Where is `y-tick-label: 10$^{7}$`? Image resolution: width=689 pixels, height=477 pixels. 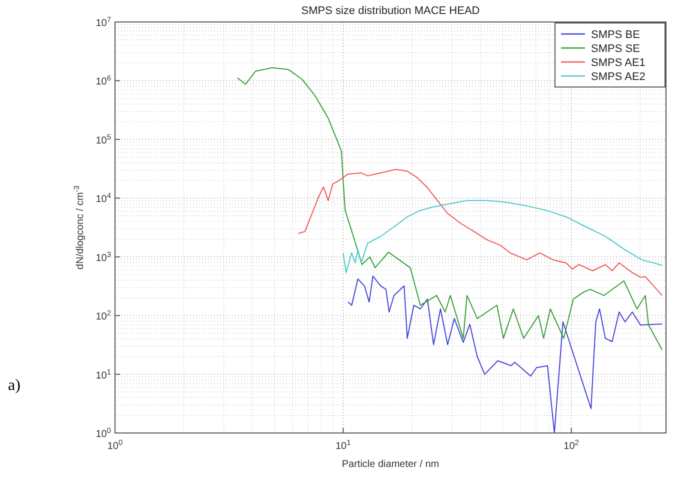 y-tick-label: 10$^{7}$ is located at coordinates (103, 21).